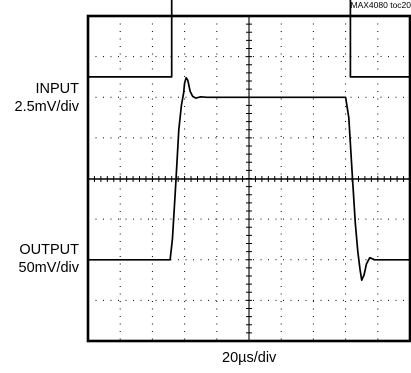 The width and height of the screenshot is (411, 373). I want to click on figure-id: MAX4080 toc20, so click(380, 5).